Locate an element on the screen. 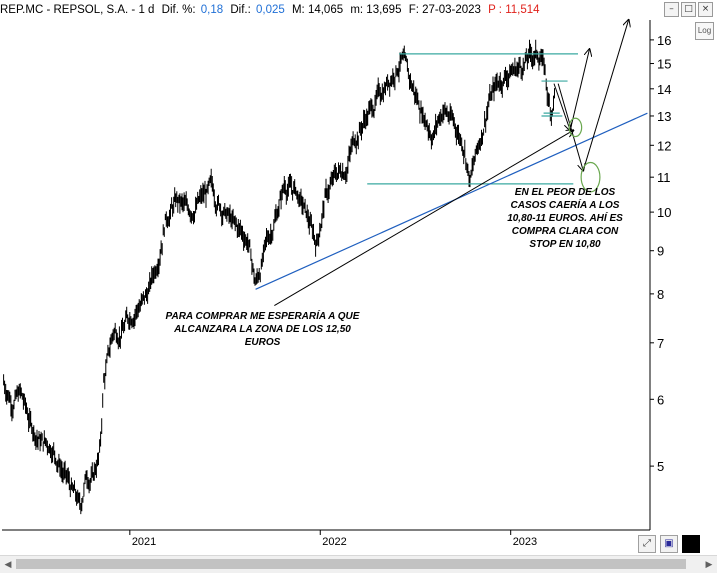  symbol-label: REP.MC - REPSOL, S.A. - 1 d is located at coordinates (77, 10).